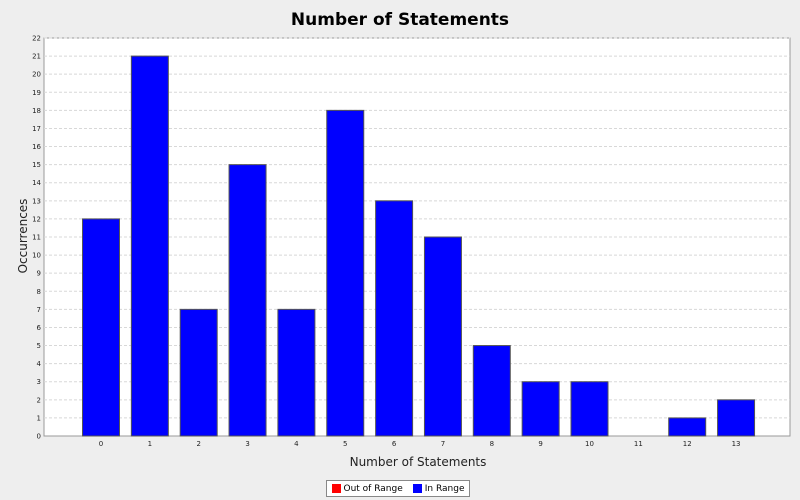 The width and height of the screenshot is (800, 500). What do you see at coordinates (345, 444) in the screenshot?
I see `x-tick-label: 5` at bounding box center [345, 444].